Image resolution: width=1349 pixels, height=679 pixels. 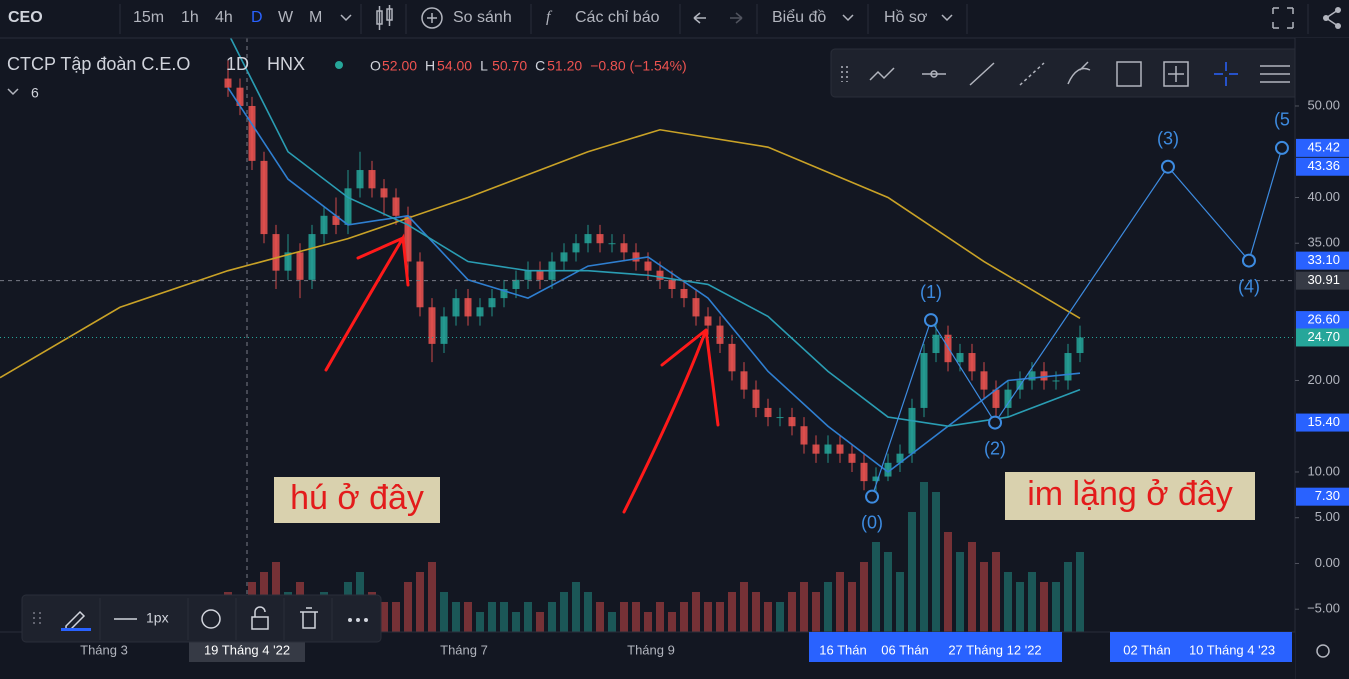 I want to click on annotation: hú ở đây, so click(x=357, y=498).